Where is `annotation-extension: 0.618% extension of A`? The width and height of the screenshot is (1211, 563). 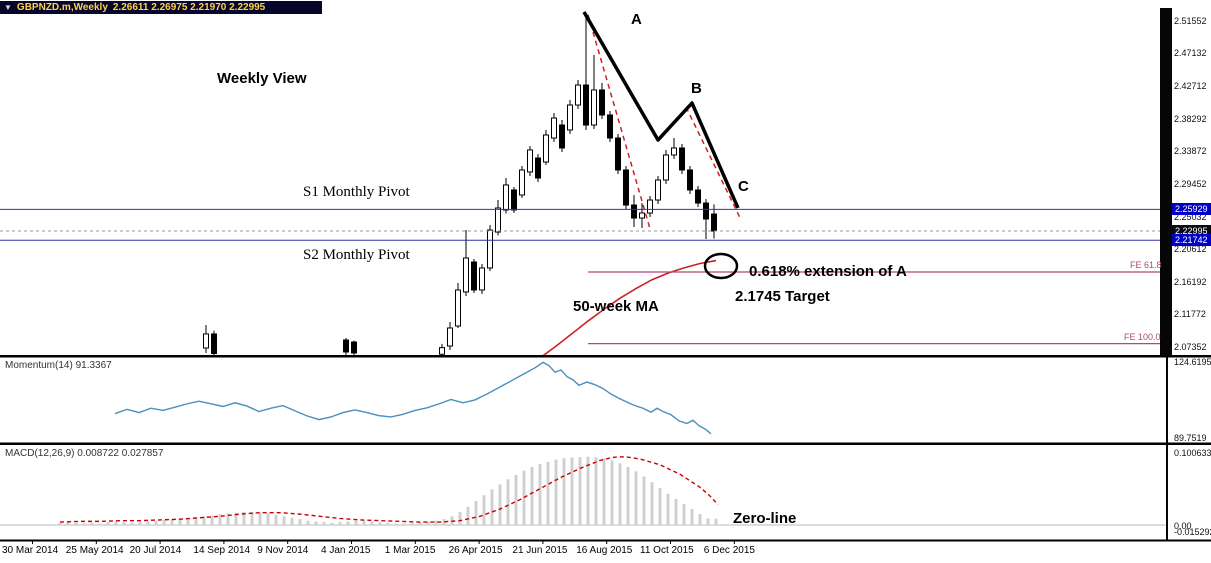
annotation-extension: 0.618% extension of A is located at coordinates (828, 271).